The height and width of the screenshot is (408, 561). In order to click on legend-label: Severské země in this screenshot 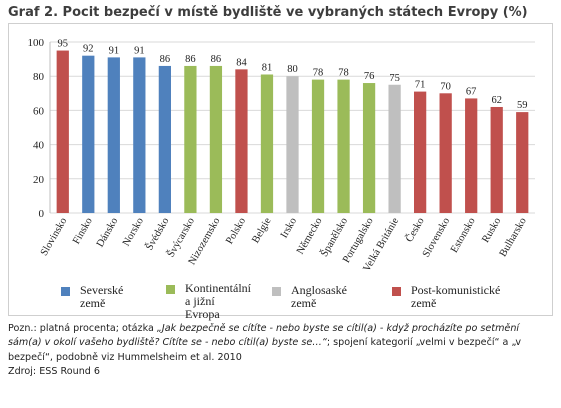, I will do `click(102, 296)`.